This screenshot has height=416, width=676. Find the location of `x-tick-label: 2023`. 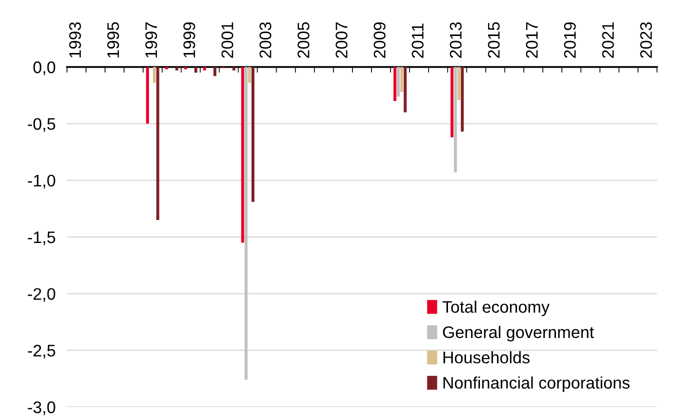

x-tick-label: 2023 is located at coordinates (646, 40).